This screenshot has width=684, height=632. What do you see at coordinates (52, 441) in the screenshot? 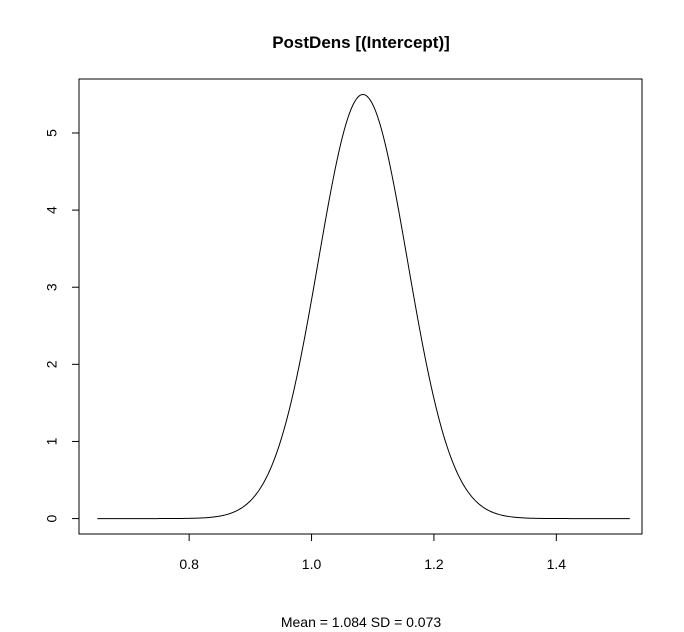
I see `y-tick-label: 1` at bounding box center [52, 441].